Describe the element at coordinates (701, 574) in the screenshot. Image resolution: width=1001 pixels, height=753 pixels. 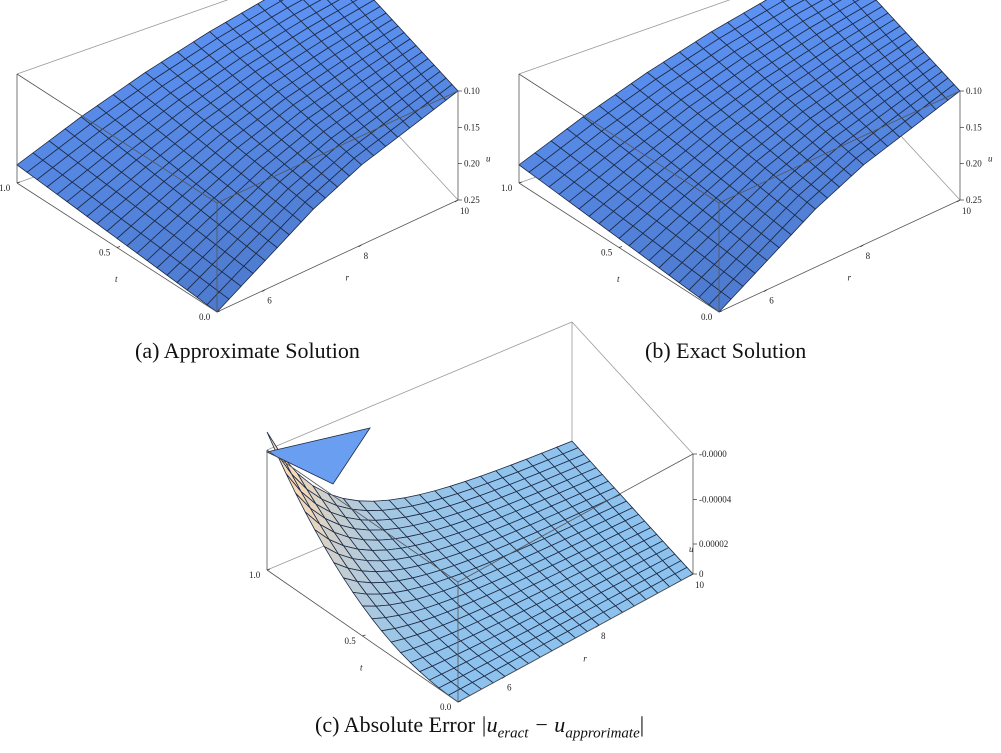
I see `z-tick-label: 0` at that location.